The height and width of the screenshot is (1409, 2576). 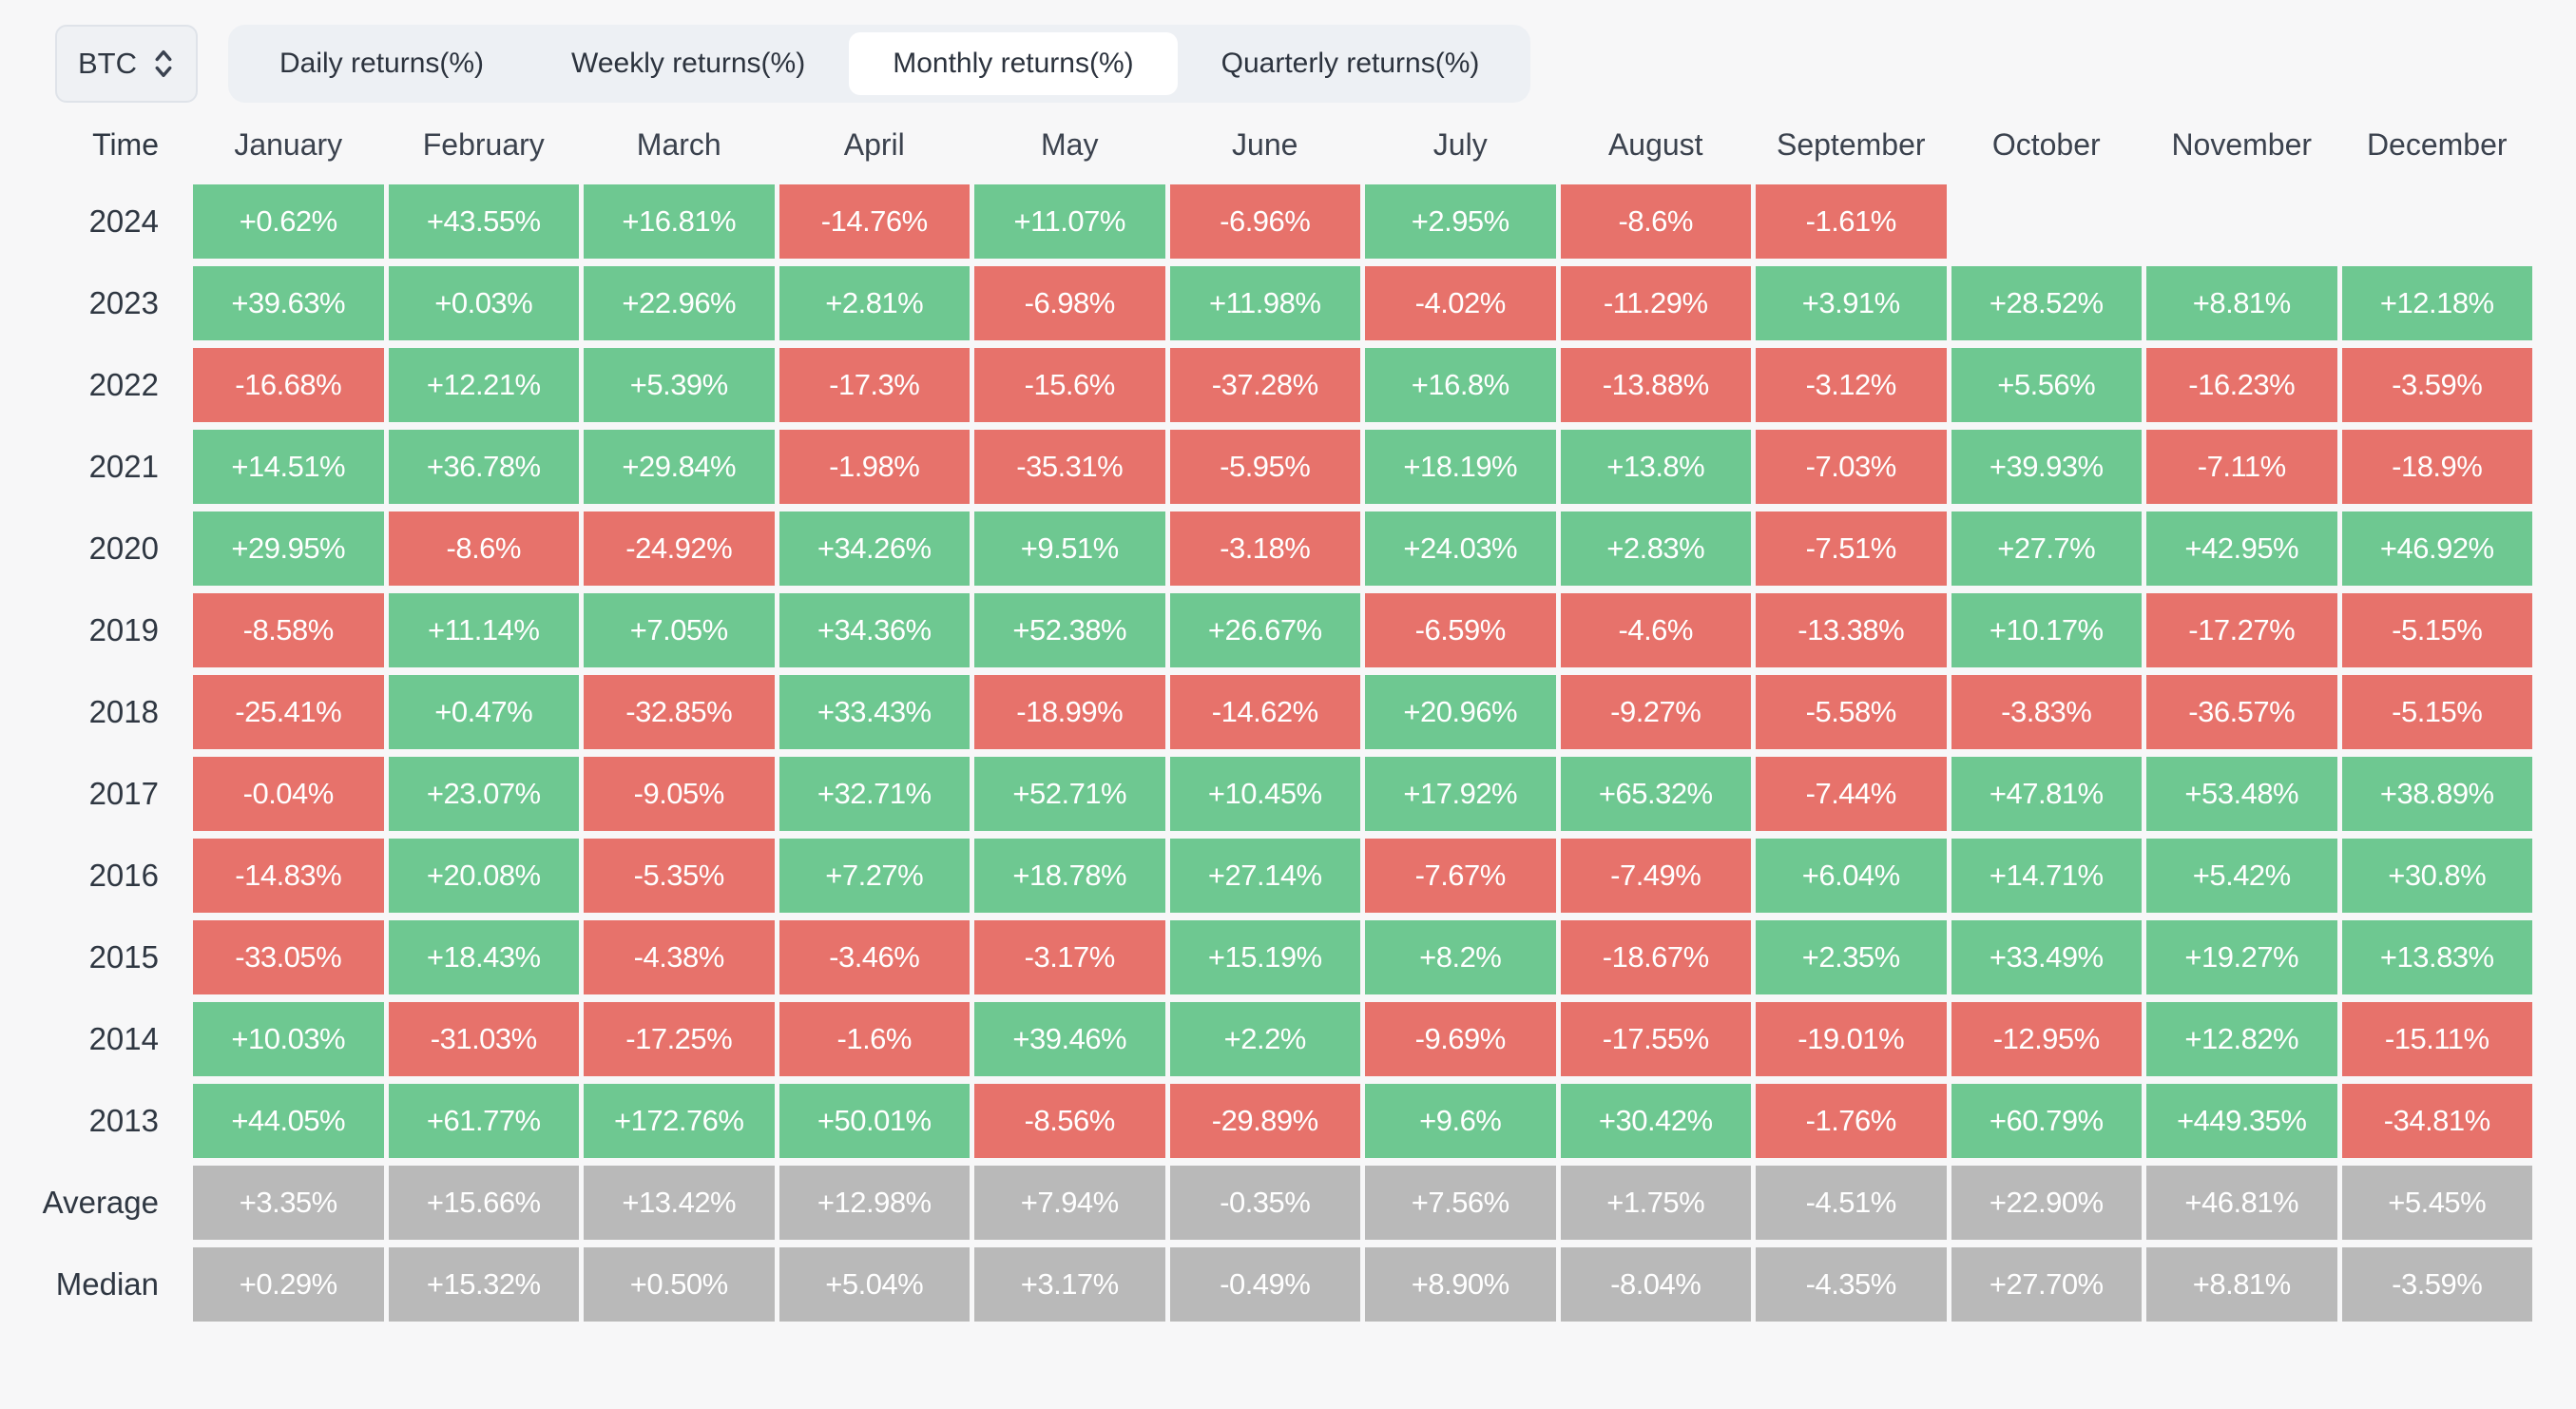 What do you see at coordinates (1655, 1121) in the screenshot?
I see `return-cell: +30.42%` at bounding box center [1655, 1121].